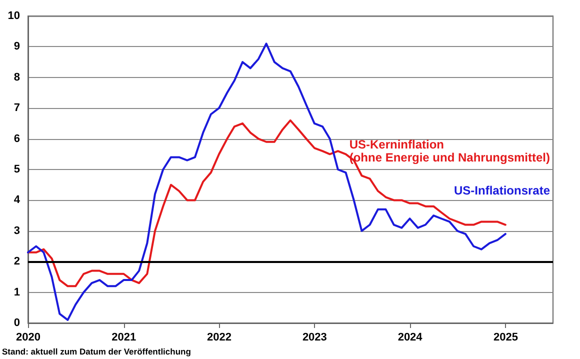 The image size is (580, 359). I want to click on y-tick-label: 2, so click(17, 262).